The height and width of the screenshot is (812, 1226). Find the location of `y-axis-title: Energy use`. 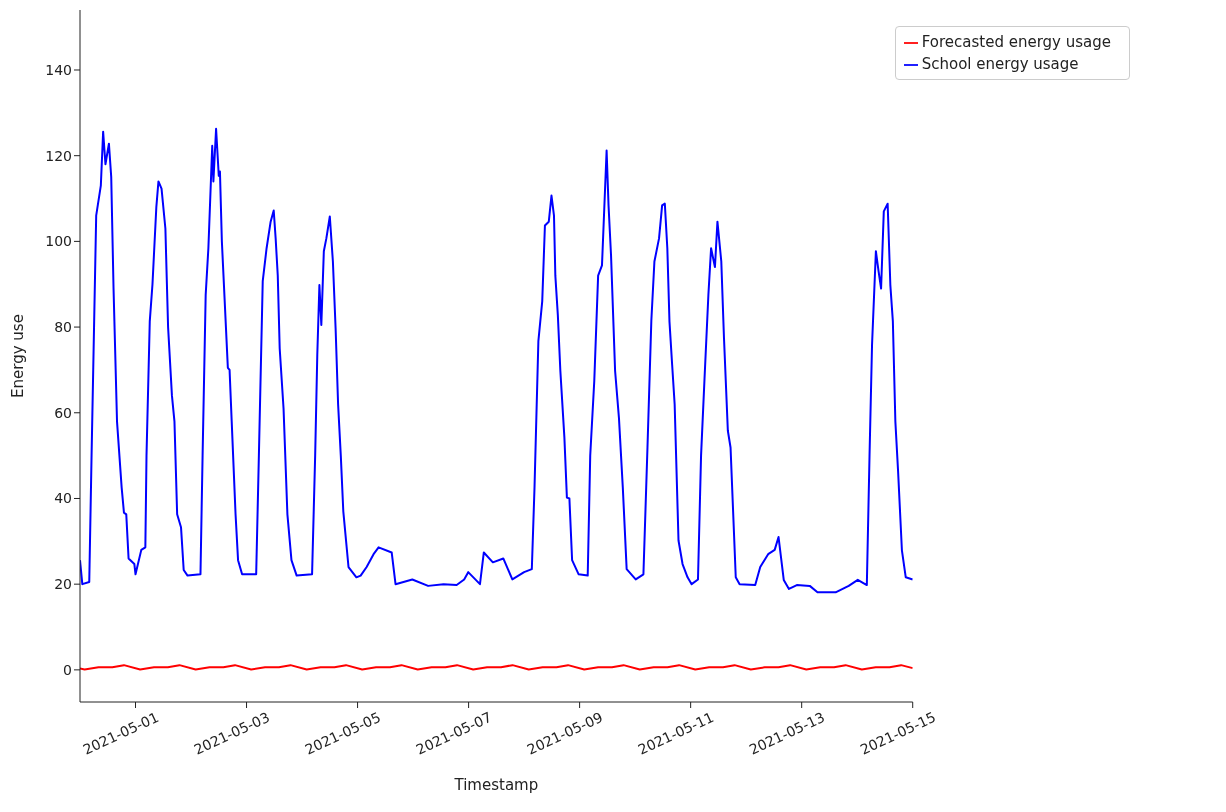

y-axis-title: Energy use is located at coordinates (18, 356).